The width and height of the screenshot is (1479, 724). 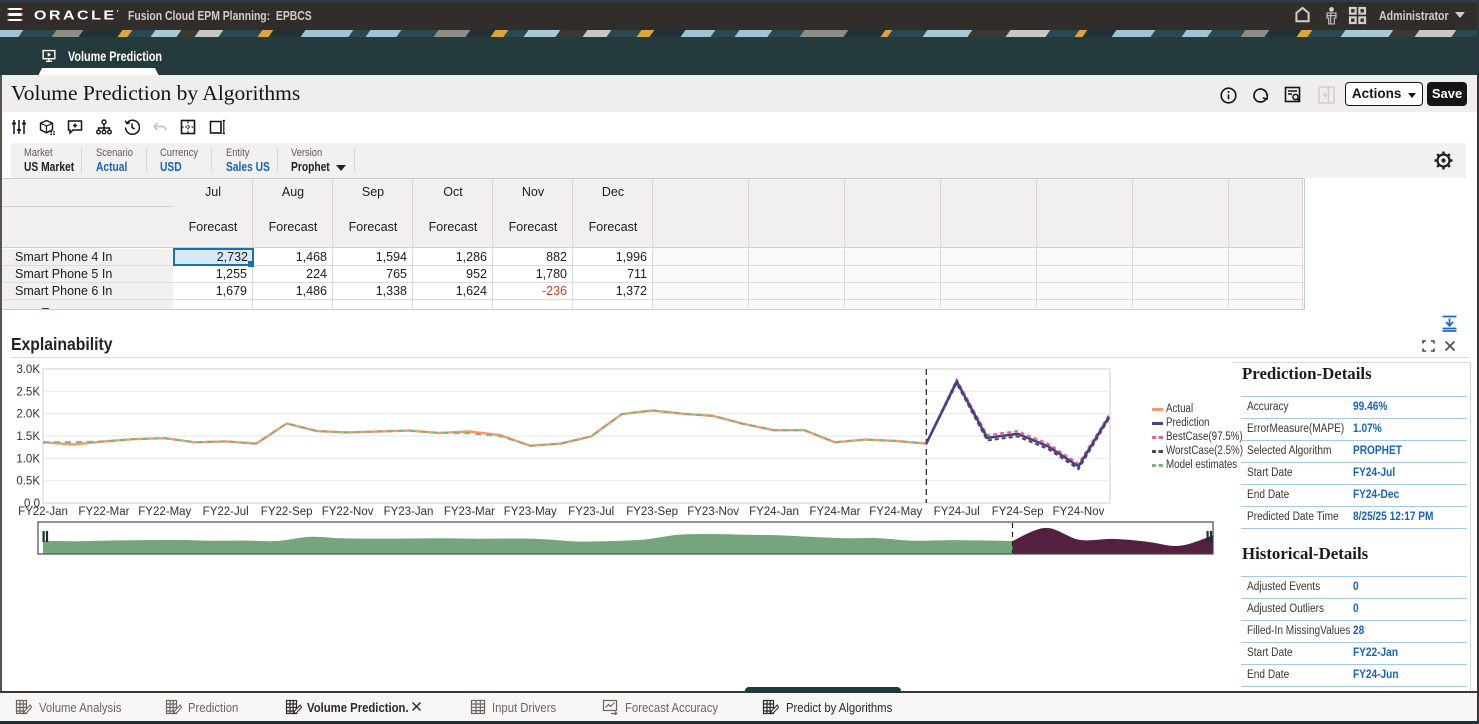 What do you see at coordinates (43, 512) in the screenshot?
I see `svg-text: FY22-Jan` at bounding box center [43, 512].